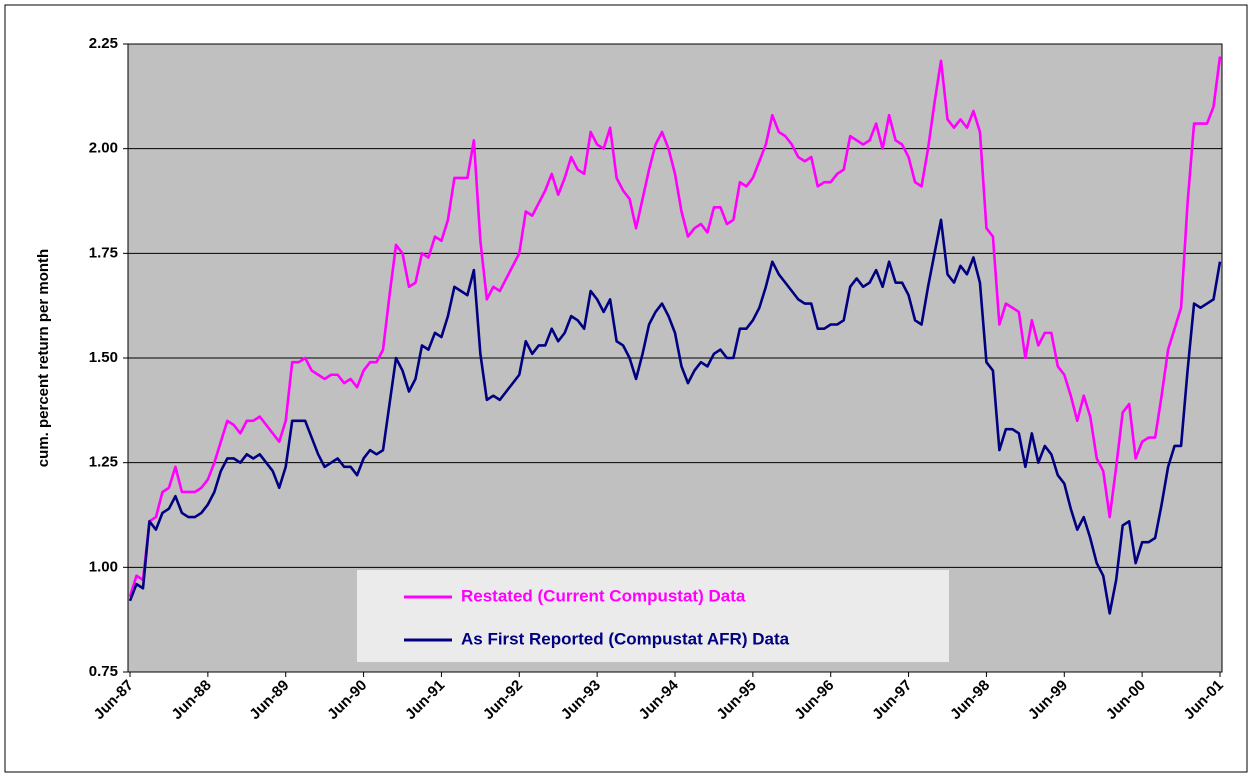 The height and width of the screenshot is (777, 1252). I want to click on y-tick-label: 1.75, so click(103, 252).